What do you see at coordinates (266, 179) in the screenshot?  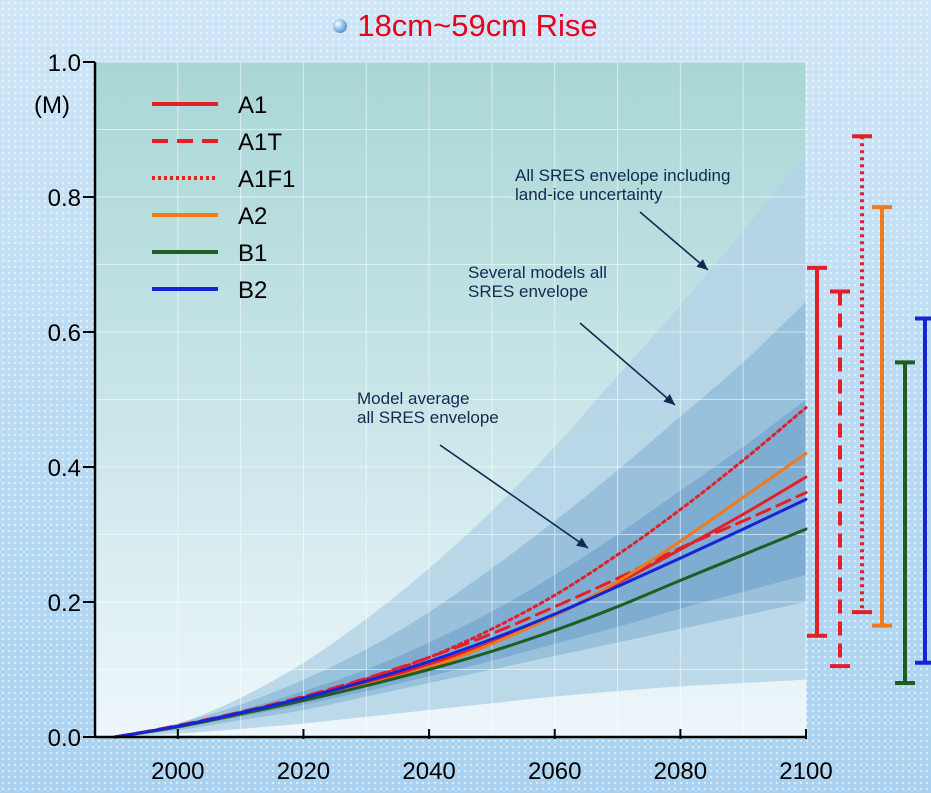 I see `legend-label-a1f1: A1F1` at bounding box center [266, 179].